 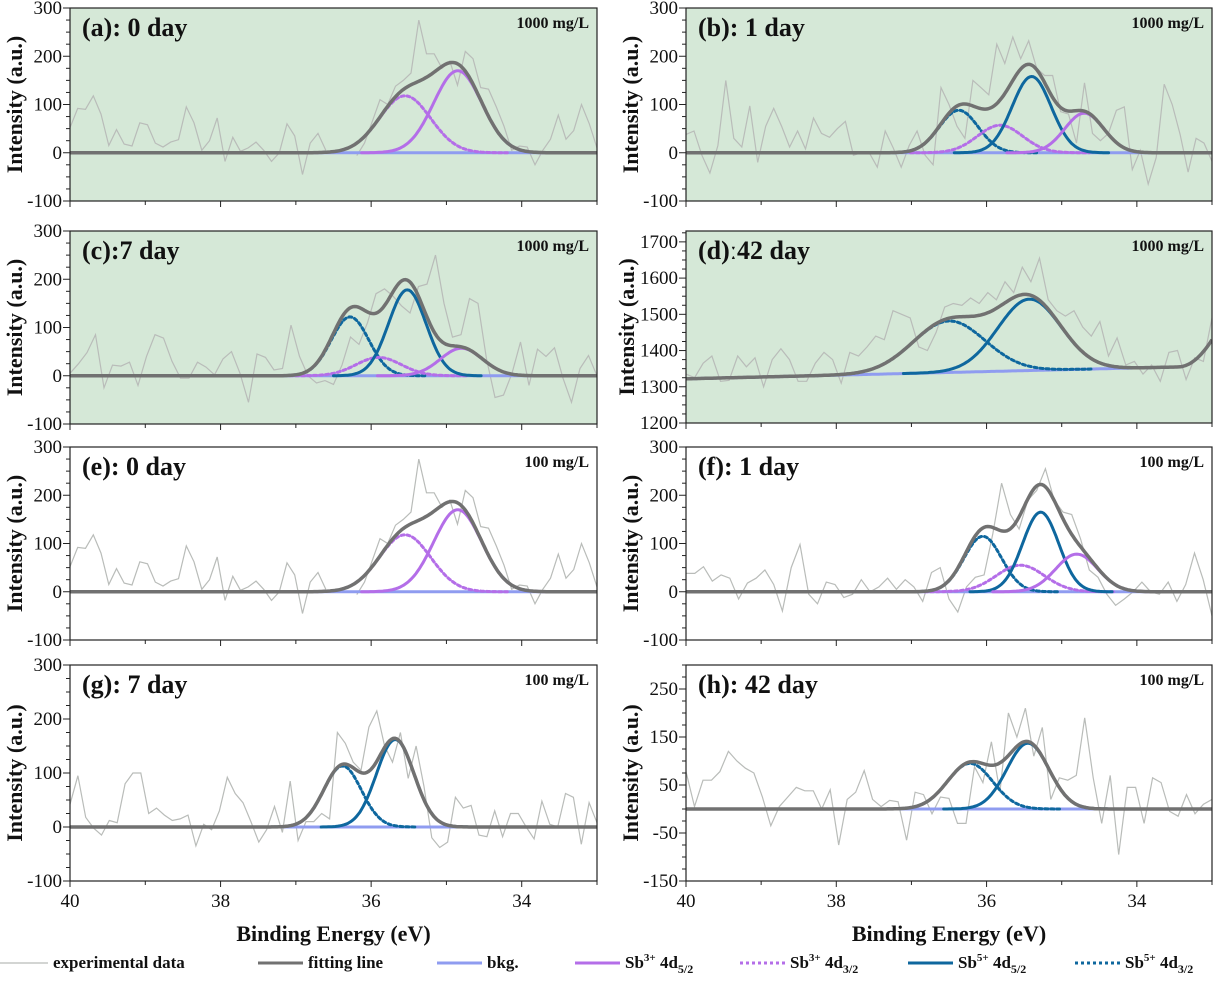 I want to click on panel-title: (f): 1 day, so click(x=748, y=466).